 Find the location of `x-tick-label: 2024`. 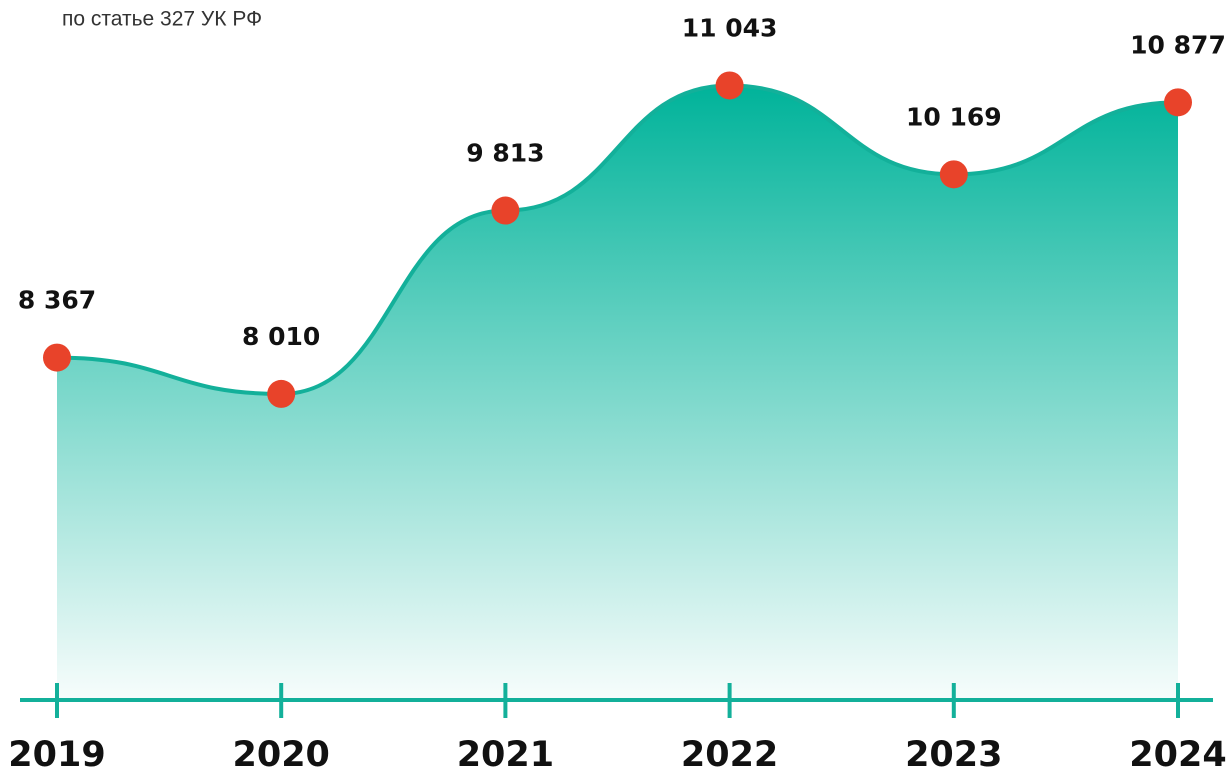

x-tick-label: 2024 is located at coordinates (1177, 754).